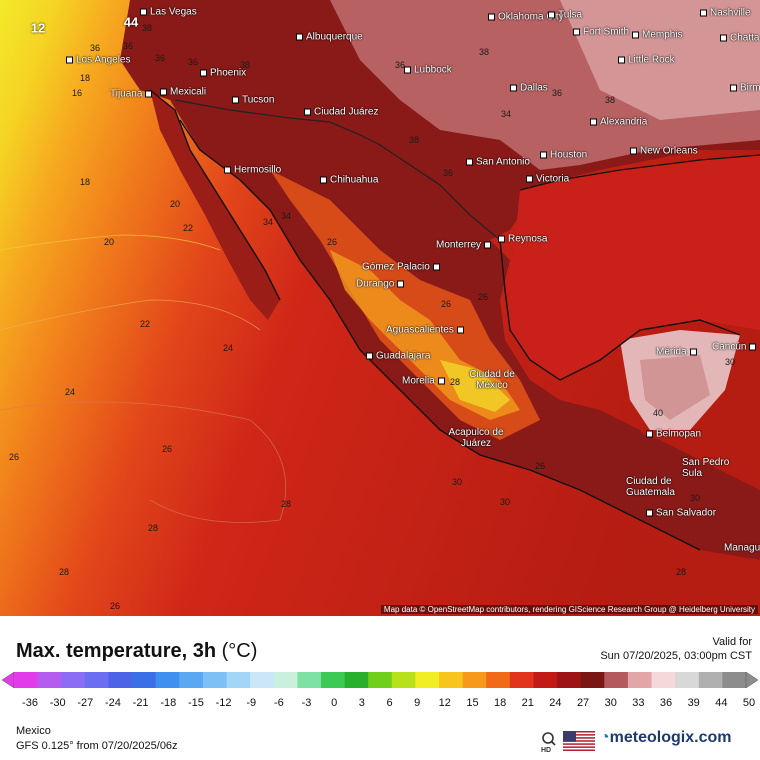 The height and width of the screenshot is (760, 760). Describe the element at coordinates (402, 267) in the screenshot. I see `city-label: Gómez Palacio` at that location.